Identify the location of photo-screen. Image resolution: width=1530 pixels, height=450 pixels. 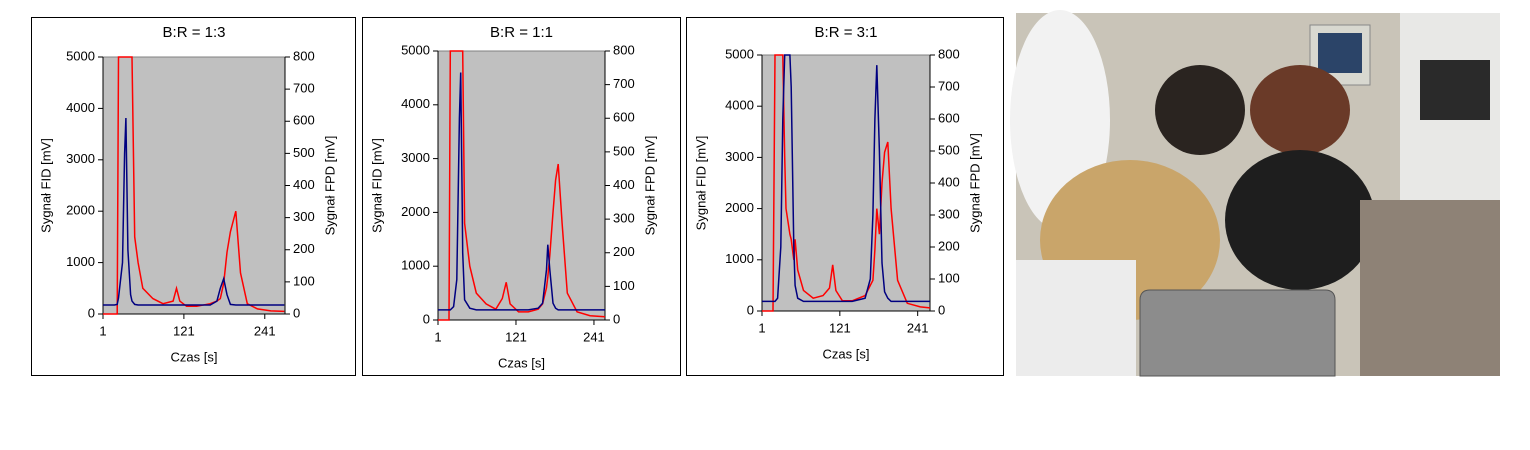
(1340, 53).